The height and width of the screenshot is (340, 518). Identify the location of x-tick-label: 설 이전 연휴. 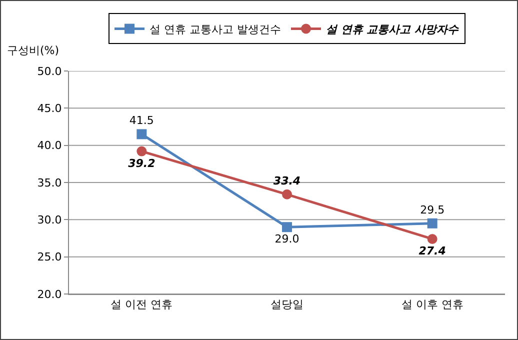
(141, 305).